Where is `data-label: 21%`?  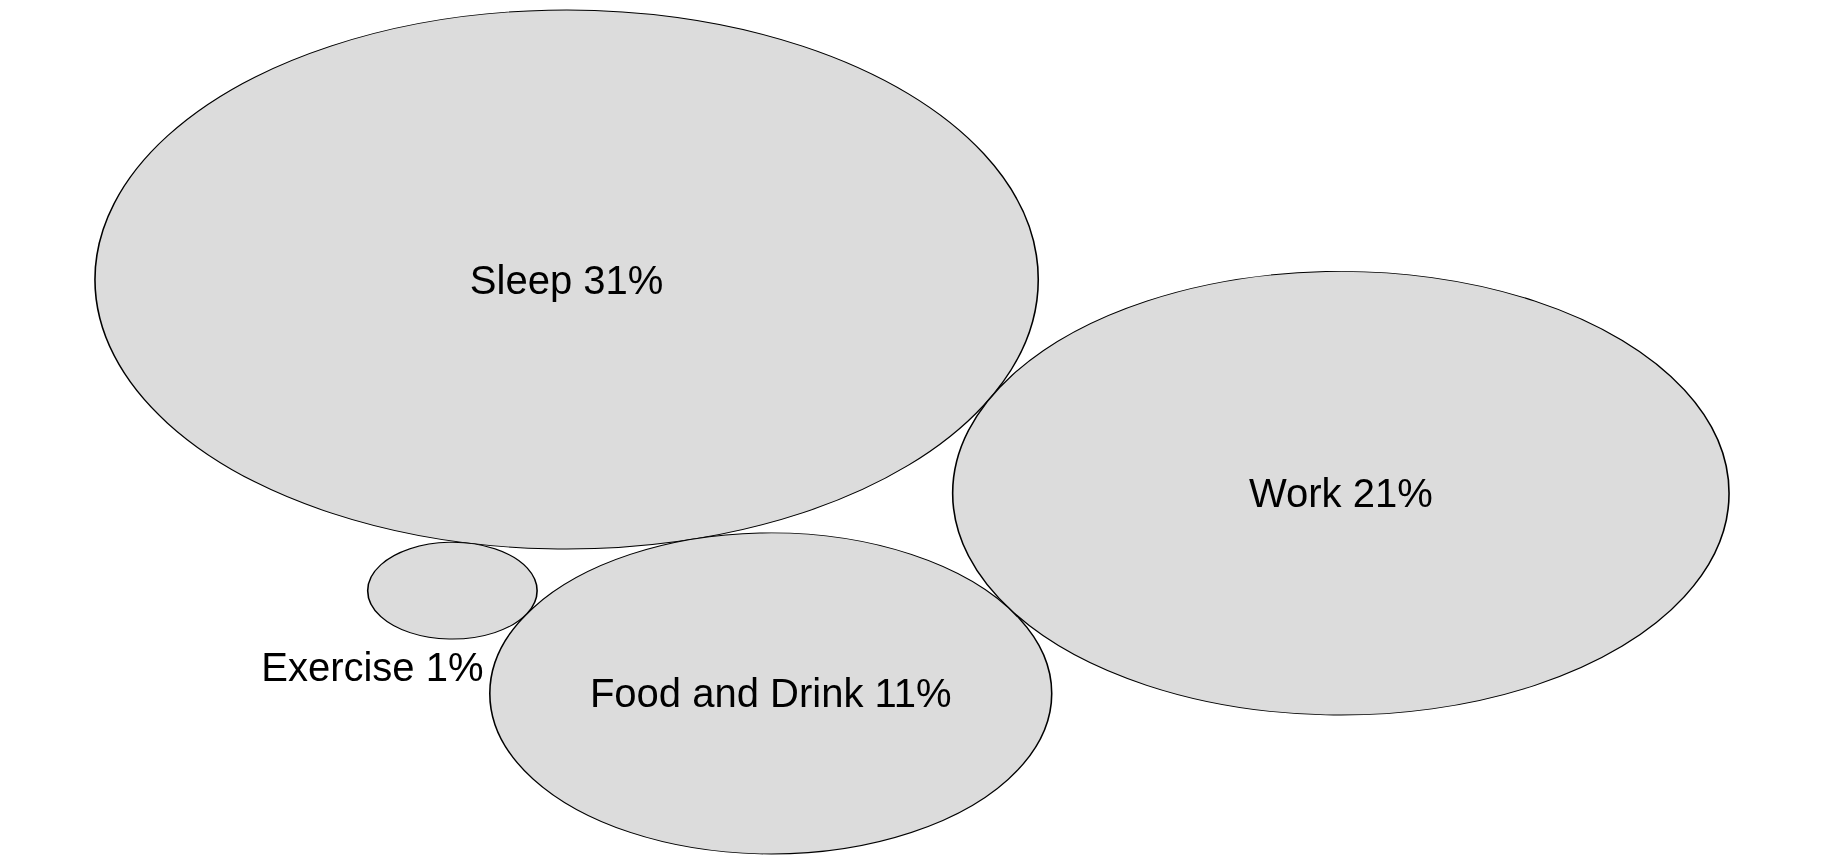
data-label: 21% is located at coordinates (1392, 493).